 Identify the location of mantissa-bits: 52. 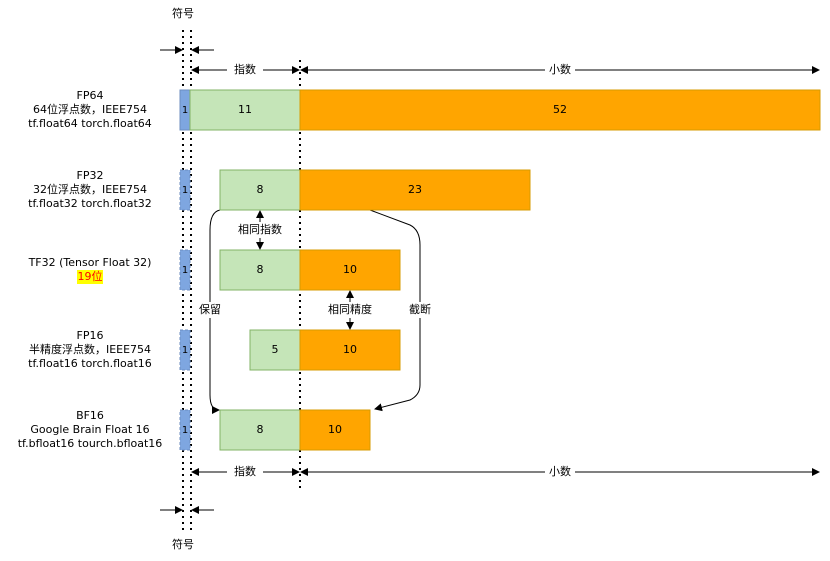
(560, 109).